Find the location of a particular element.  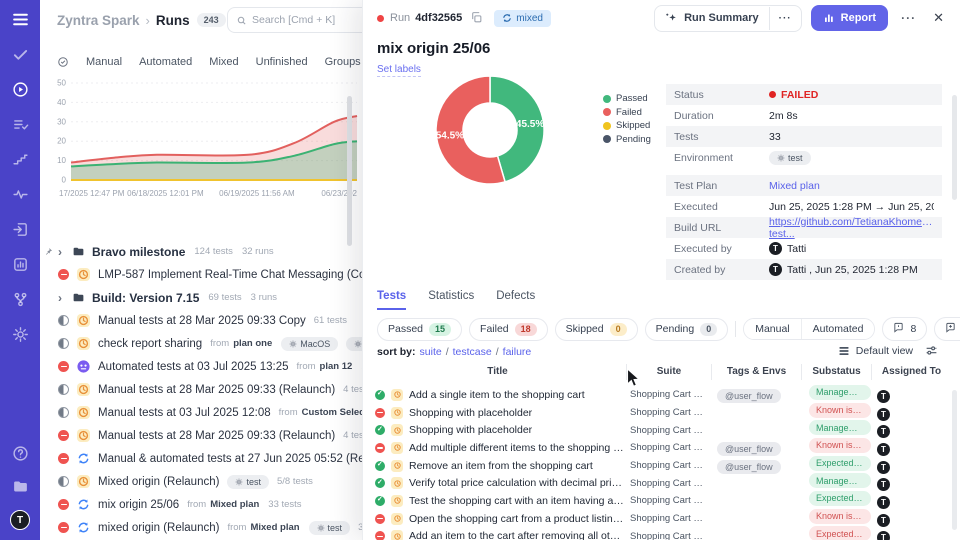

search-input is located at coordinates (307, 20).